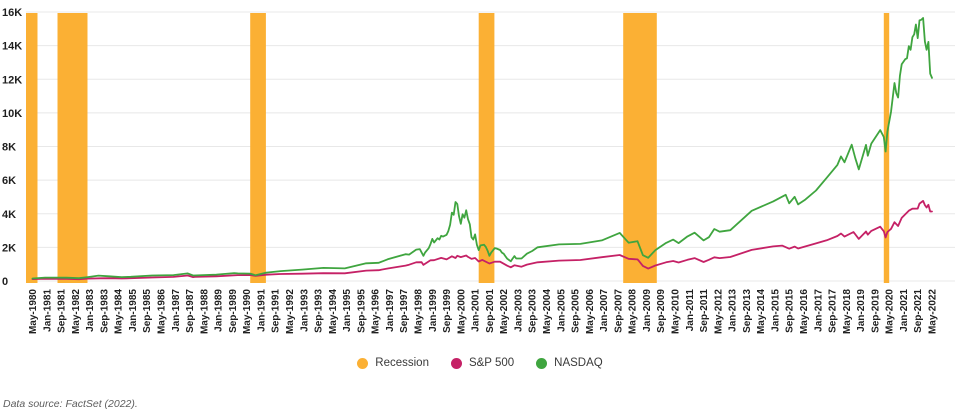 This screenshot has width=960, height=420. Describe the element at coordinates (890, 311) in the screenshot. I see `x-tick-label: May-2020` at that location.